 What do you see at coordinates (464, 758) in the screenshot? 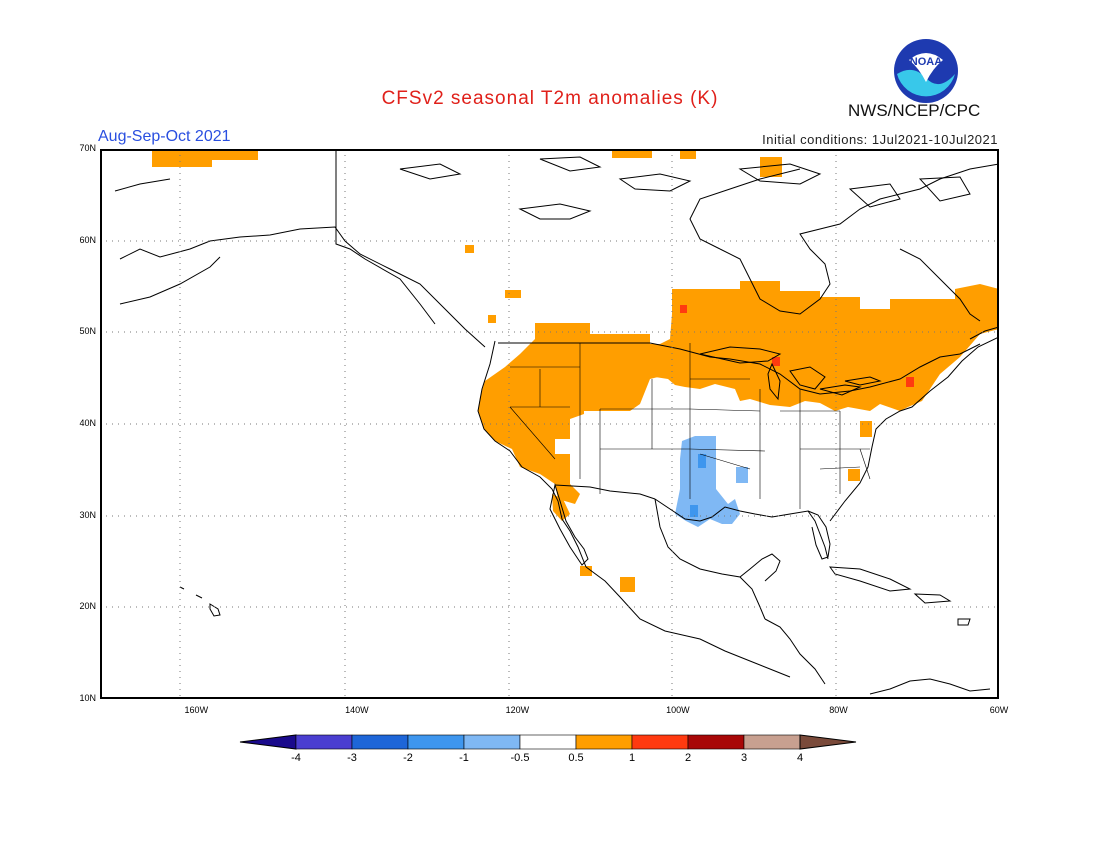
I see `color-bar-tick-label: -1` at bounding box center [464, 758].